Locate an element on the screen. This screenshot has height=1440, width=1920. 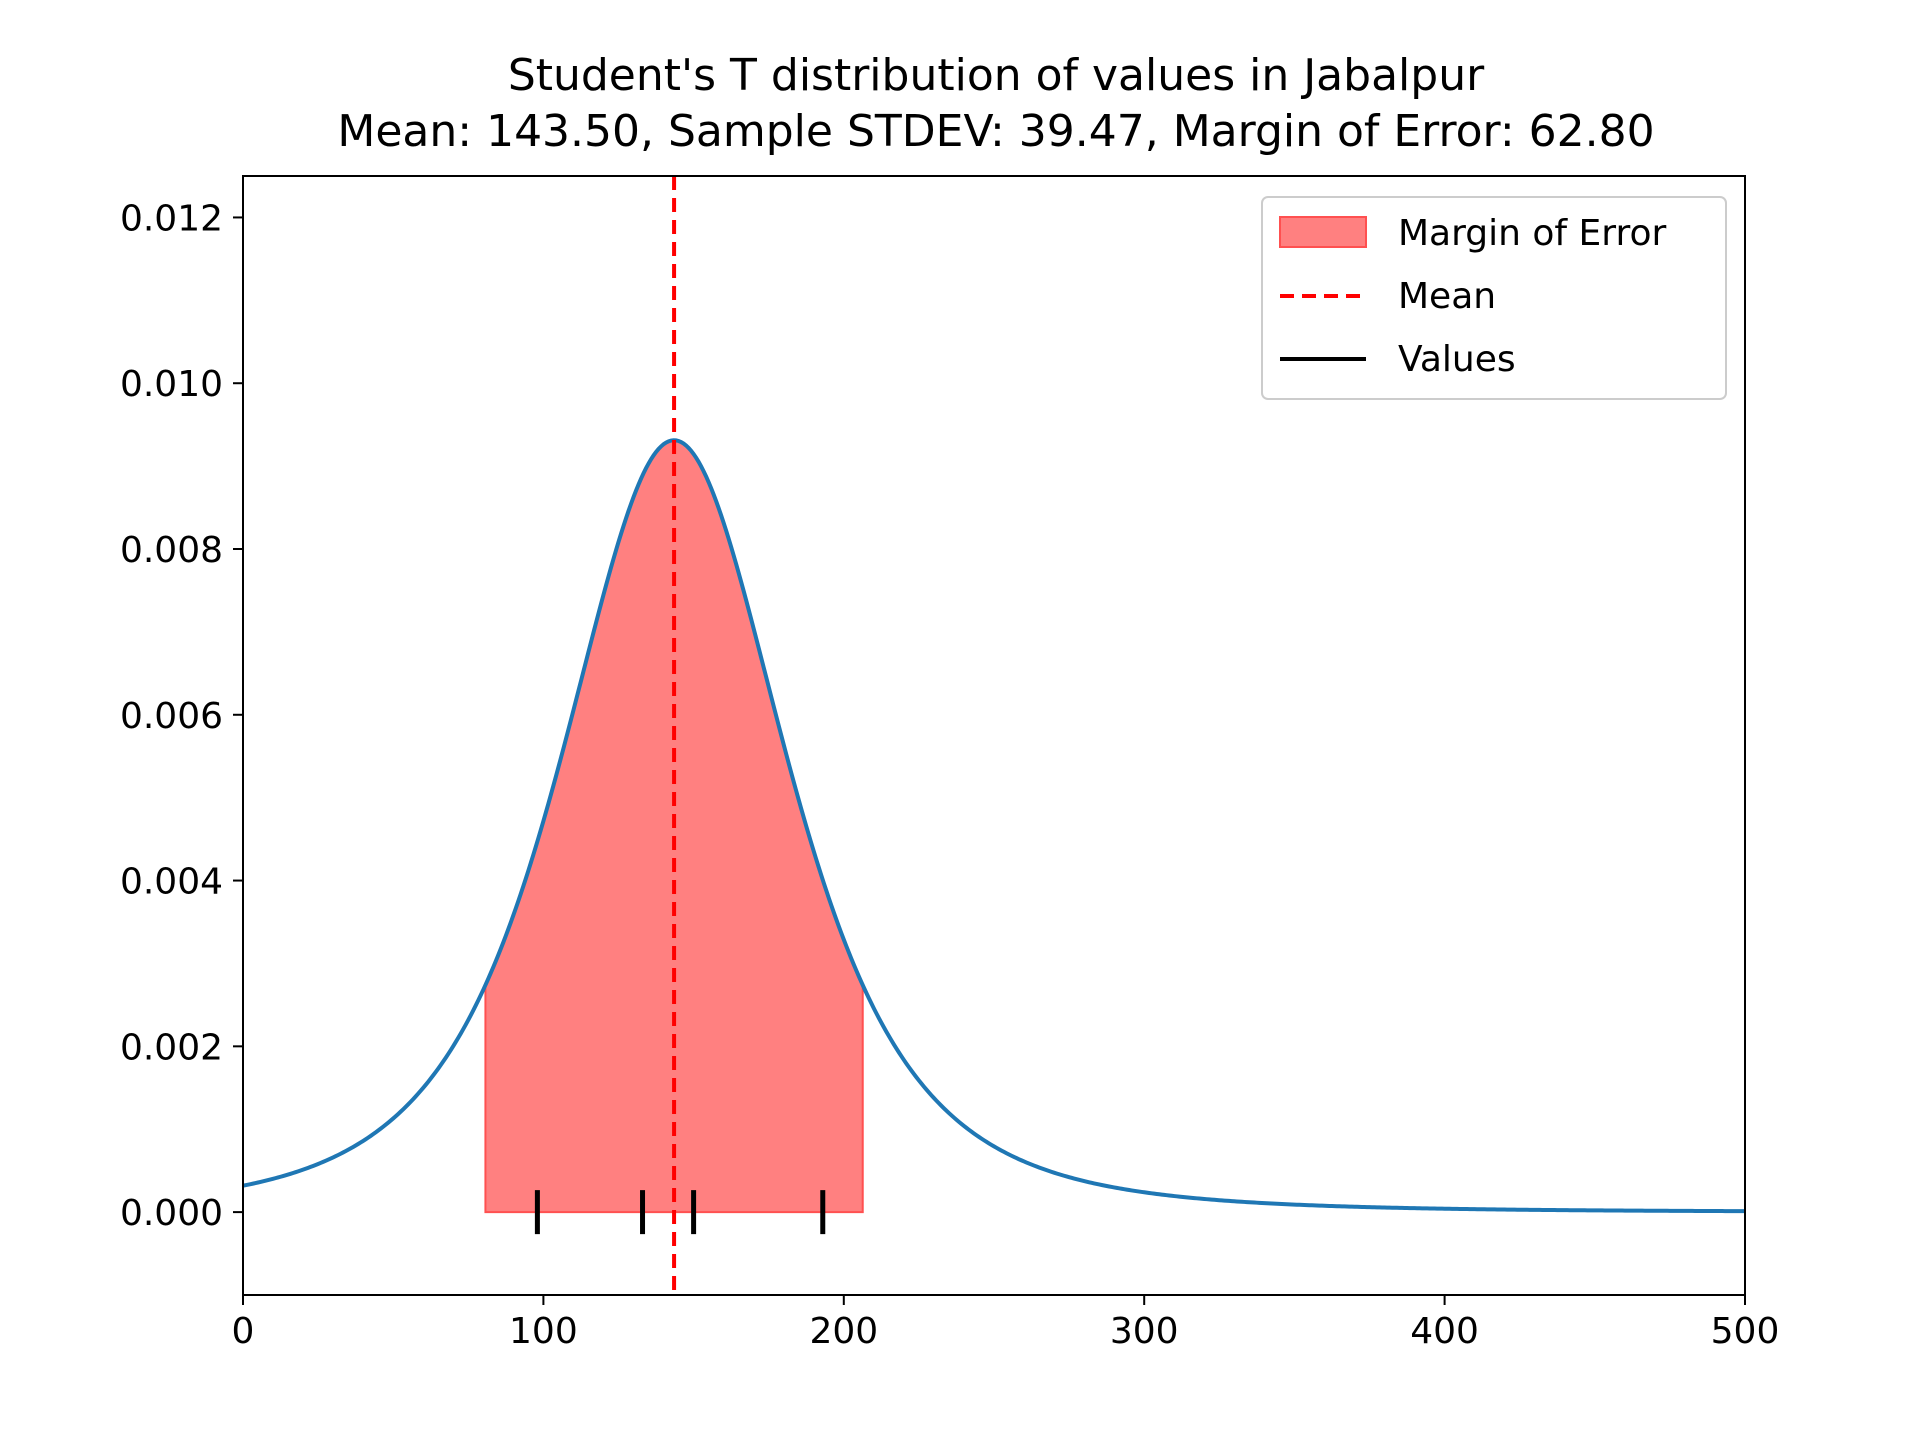
x-tick-label: 400 is located at coordinates (1444, 1331).